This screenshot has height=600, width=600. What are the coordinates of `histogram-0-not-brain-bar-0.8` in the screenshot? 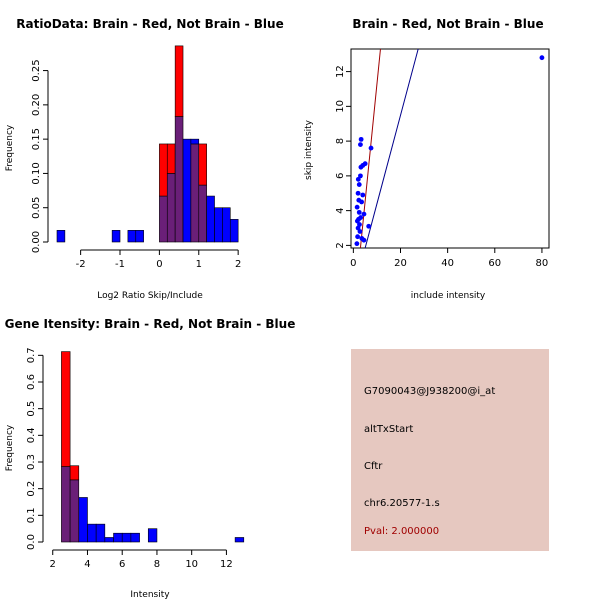 It's located at (195, 141).